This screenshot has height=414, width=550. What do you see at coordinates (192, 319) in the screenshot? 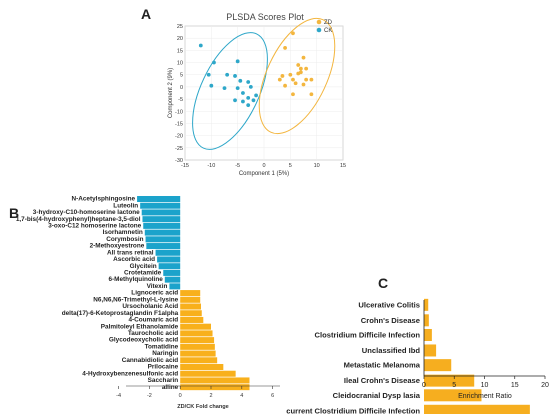
I see `fold-change-bar-4-coumaric-acid` at bounding box center [192, 319].